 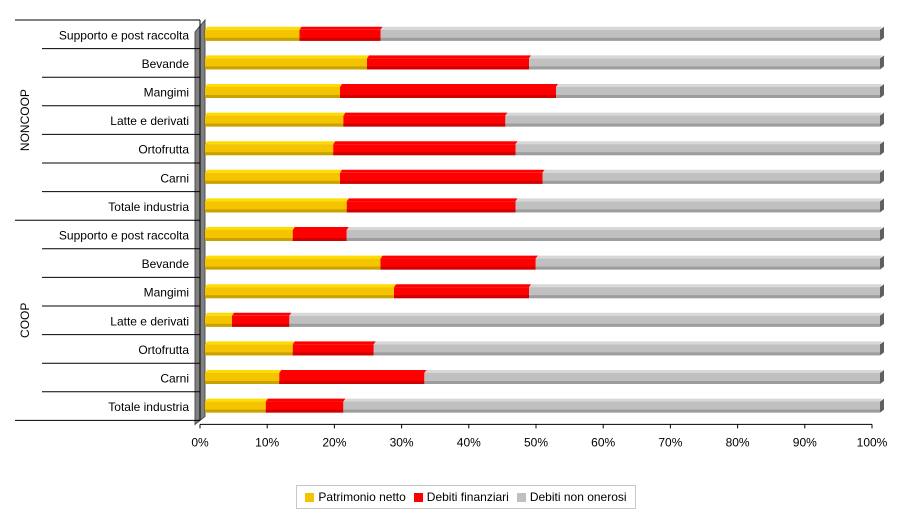 I want to click on x-tick-label: 60%, so click(x=603, y=442).